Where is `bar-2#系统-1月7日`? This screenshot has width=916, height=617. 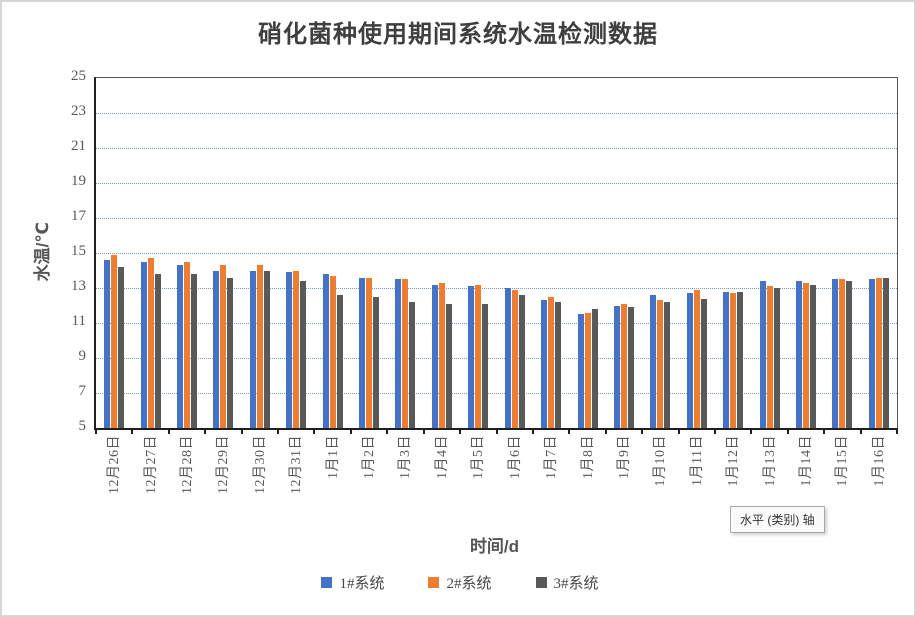
bar-2#系统-1月7日 is located at coordinates (551, 362).